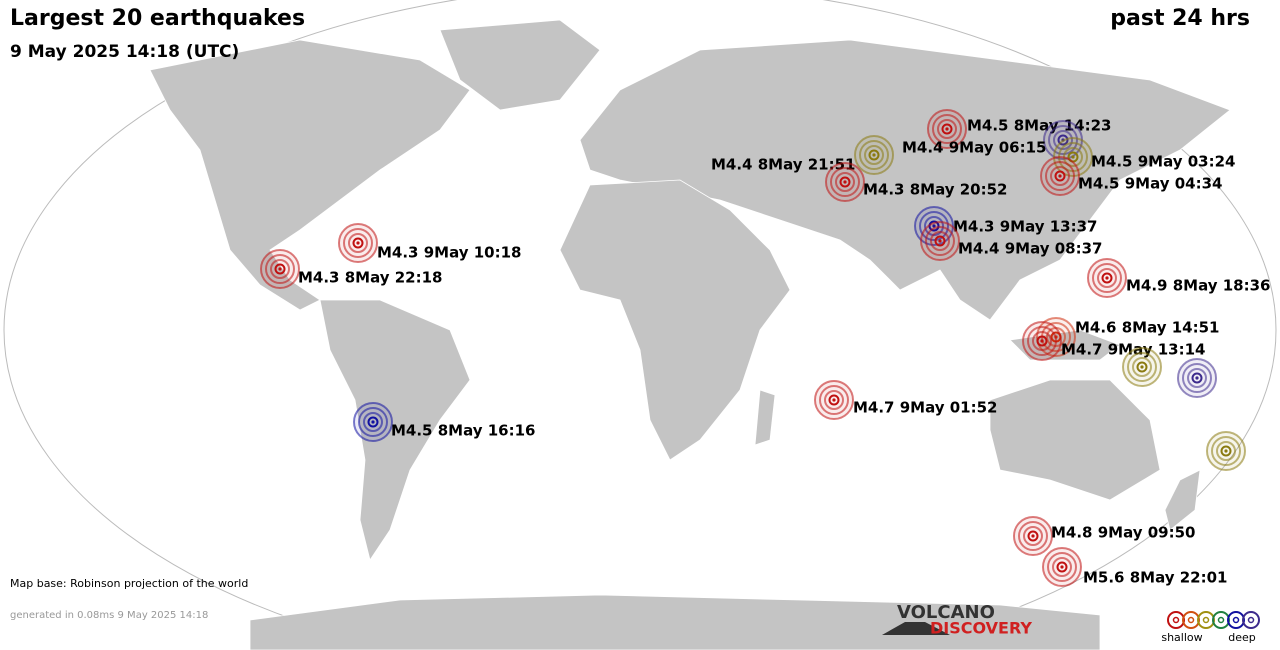  What do you see at coordinates (1180, 18) in the screenshot?
I see `period: past 24 hrs` at bounding box center [1180, 18].